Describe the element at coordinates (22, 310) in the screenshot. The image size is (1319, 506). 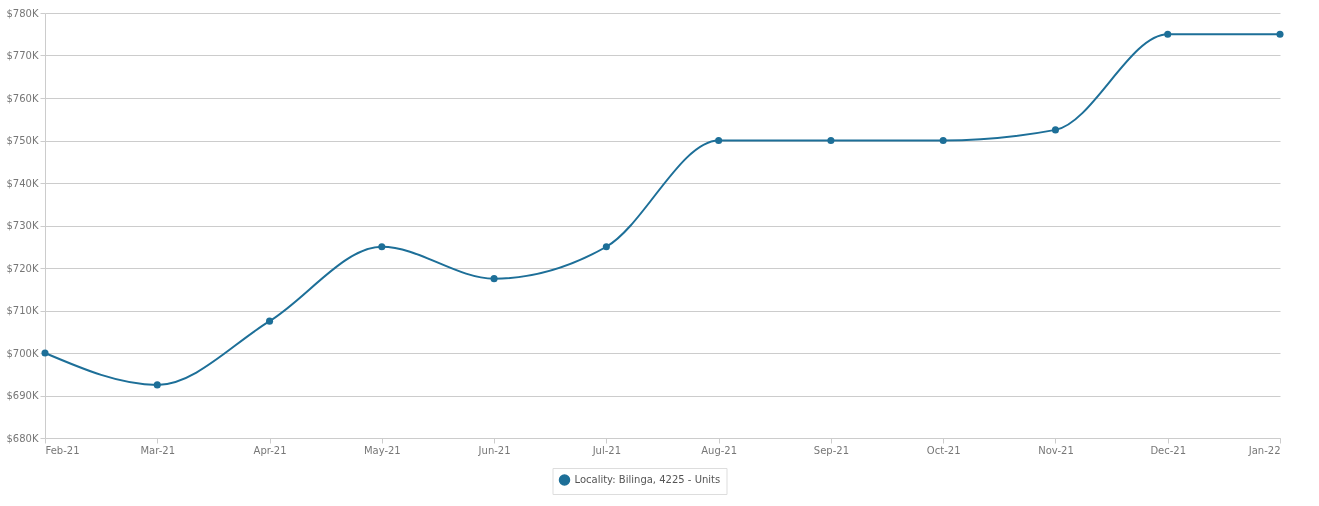
I see `y-tick-label: $710K` at that location.